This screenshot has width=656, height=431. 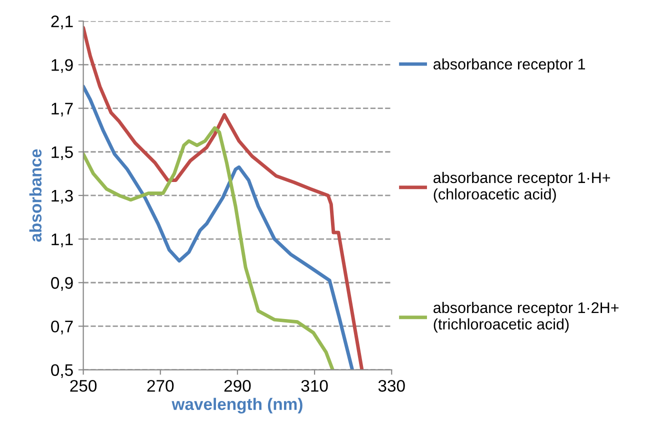 I want to click on y-tick-label: 0,7, so click(x=62, y=327).